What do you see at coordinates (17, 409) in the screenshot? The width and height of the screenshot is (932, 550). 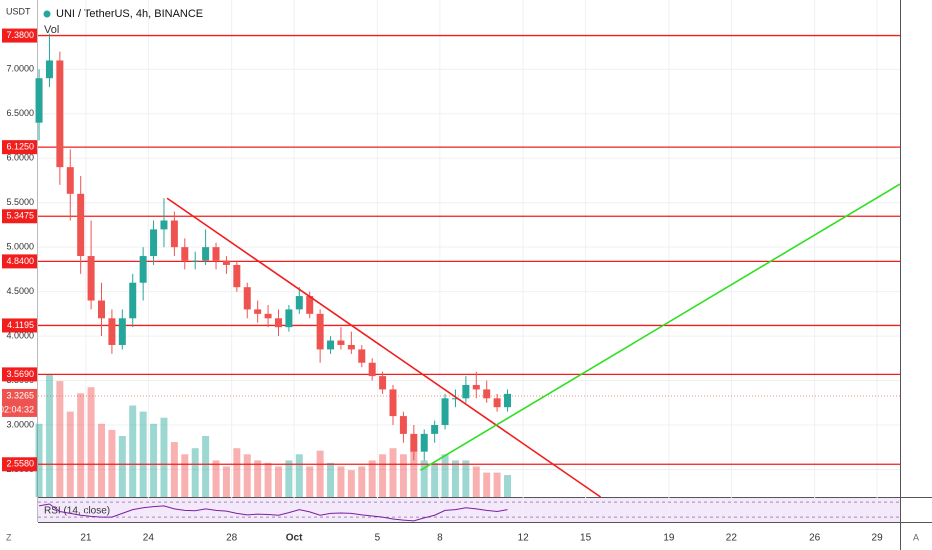 I see `countdown: 02:04:32` at bounding box center [17, 409].